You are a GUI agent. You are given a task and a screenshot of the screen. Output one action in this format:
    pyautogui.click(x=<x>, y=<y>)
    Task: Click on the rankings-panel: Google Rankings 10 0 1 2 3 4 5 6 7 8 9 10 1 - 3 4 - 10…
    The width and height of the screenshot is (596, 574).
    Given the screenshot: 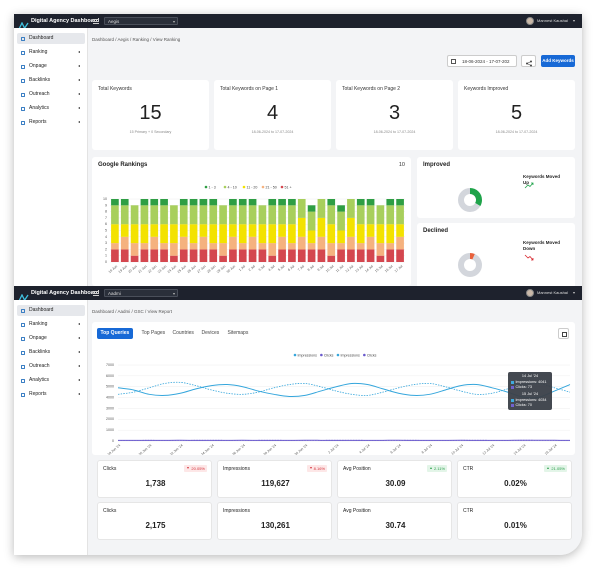 What is the action you would take?
    pyautogui.click(x=251, y=221)
    